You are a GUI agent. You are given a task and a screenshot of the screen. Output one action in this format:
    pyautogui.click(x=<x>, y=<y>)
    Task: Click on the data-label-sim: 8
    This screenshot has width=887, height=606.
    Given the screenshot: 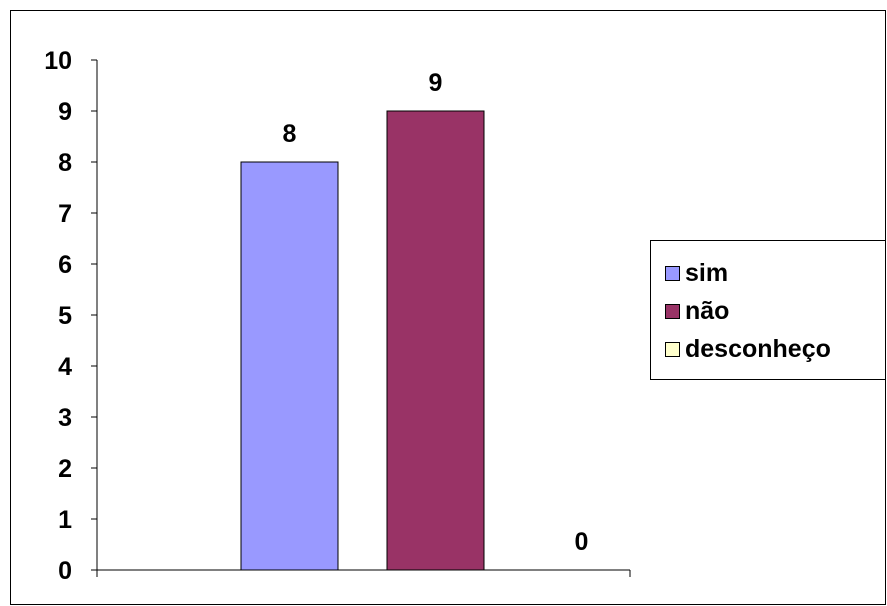 What is the action you would take?
    pyautogui.click(x=290, y=134)
    